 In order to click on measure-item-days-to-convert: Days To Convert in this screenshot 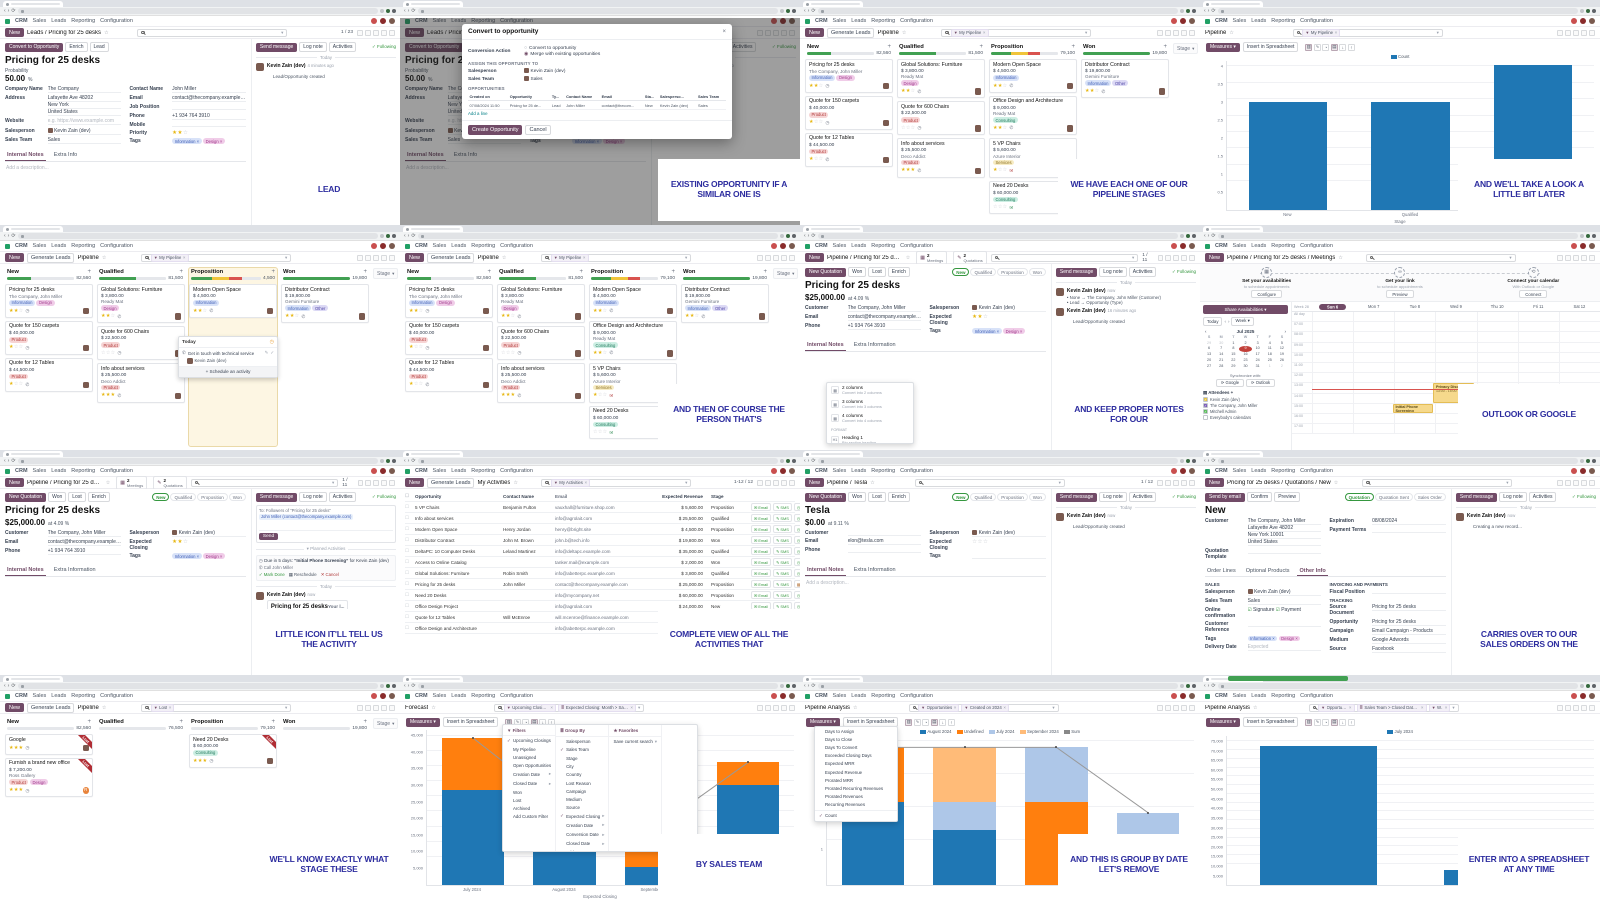, I will do `click(856, 747)`.